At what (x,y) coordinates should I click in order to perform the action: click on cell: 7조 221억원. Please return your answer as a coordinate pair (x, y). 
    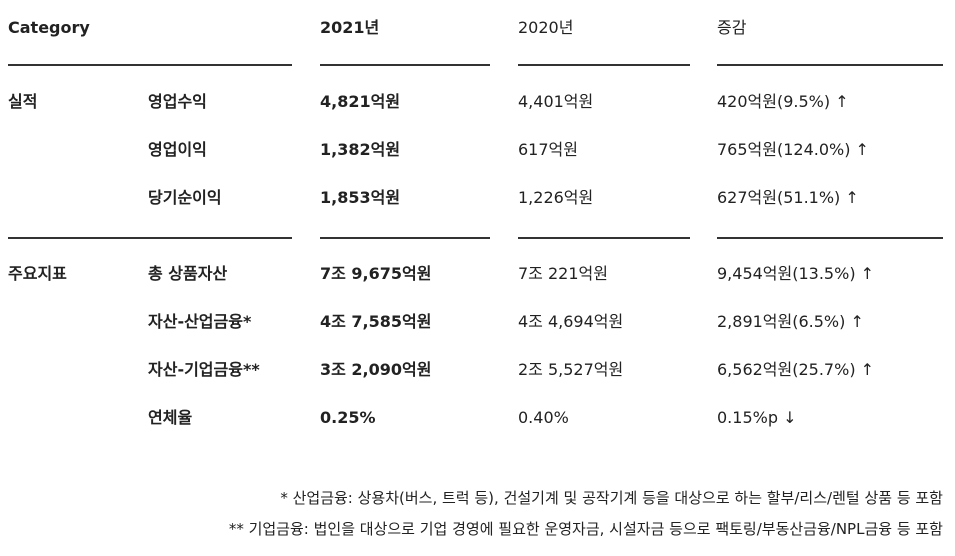
    Looking at the image, I should click on (563, 273).